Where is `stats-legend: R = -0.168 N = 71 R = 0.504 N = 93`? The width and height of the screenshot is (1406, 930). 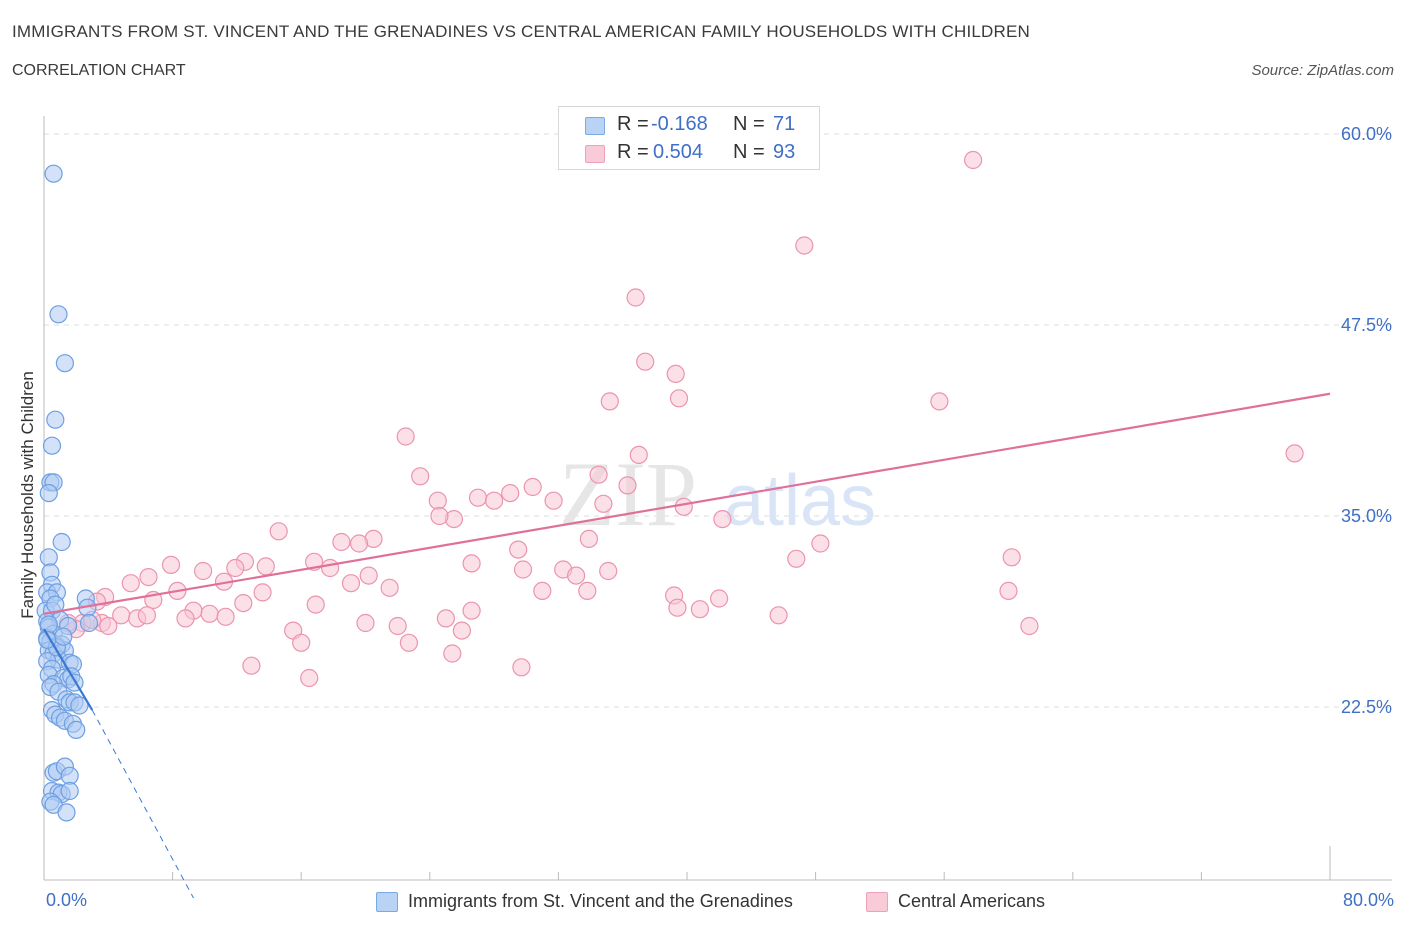
stats-legend: R = -0.168 N = 71 R = 0.504 N = 93 is located at coordinates (689, 138).